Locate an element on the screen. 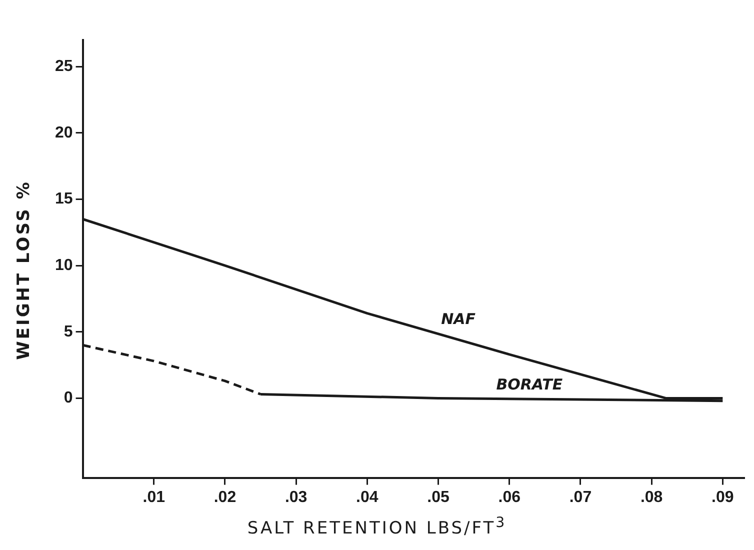 This screenshot has height=550, width=754. y-tick-label: 10 is located at coordinates (64, 265).